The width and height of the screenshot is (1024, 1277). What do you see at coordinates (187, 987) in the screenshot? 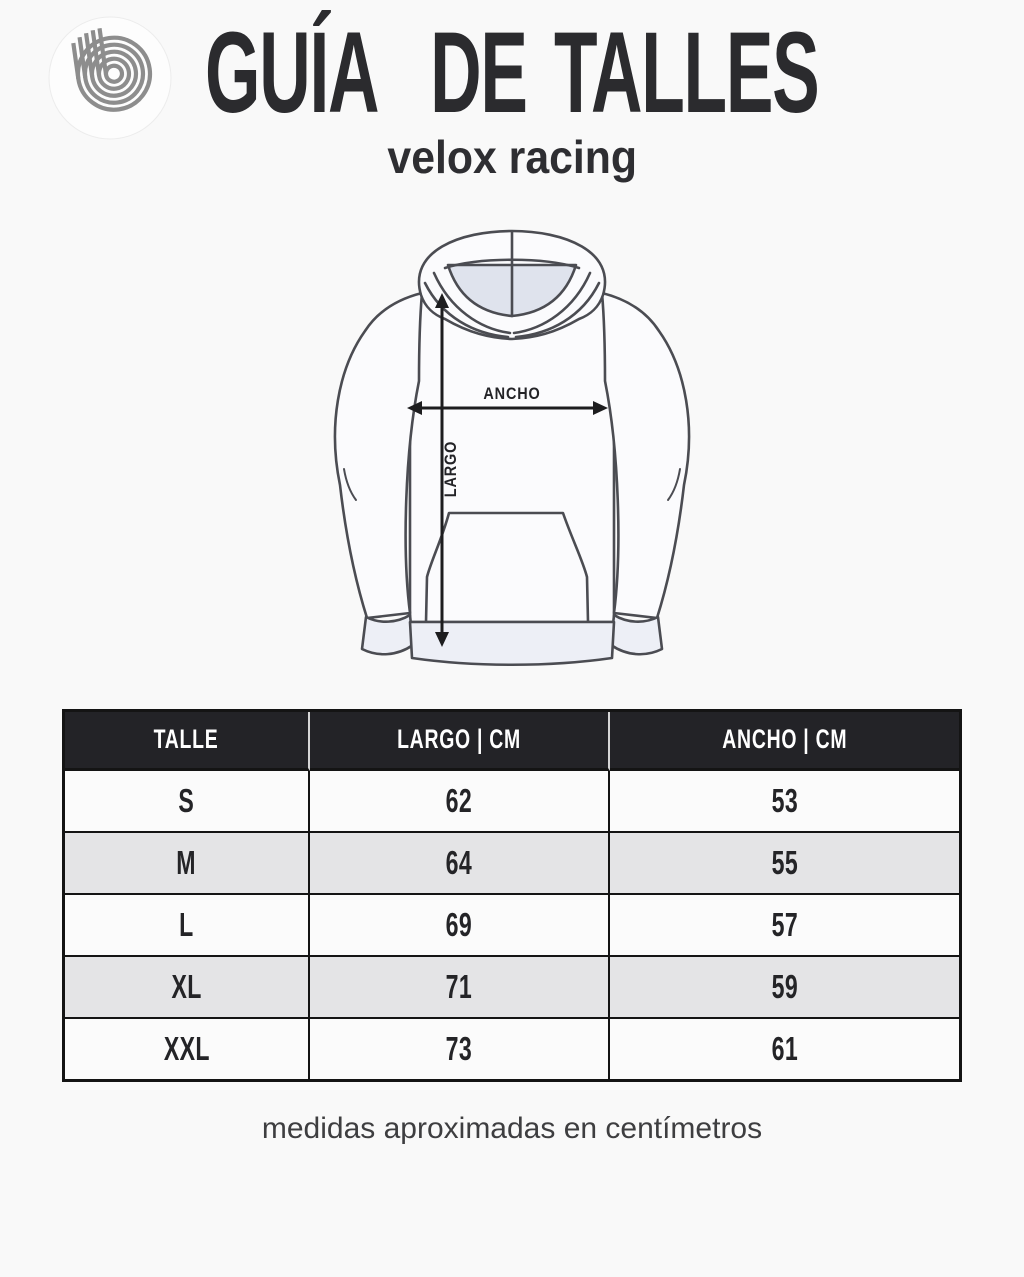
I see `size-cell: XL` at bounding box center [187, 987].